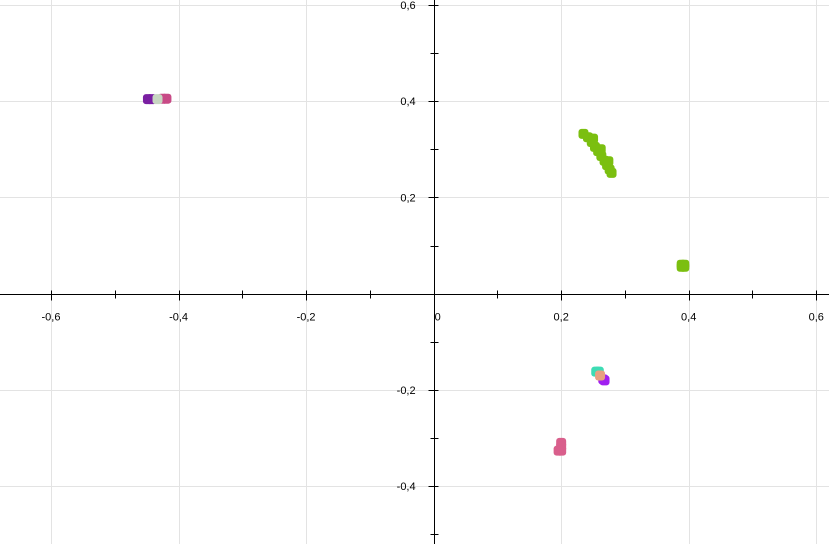  What do you see at coordinates (407, 198) in the screenshot?
I see `y-tick-label: 0,2` at bounding box center [407, 198].